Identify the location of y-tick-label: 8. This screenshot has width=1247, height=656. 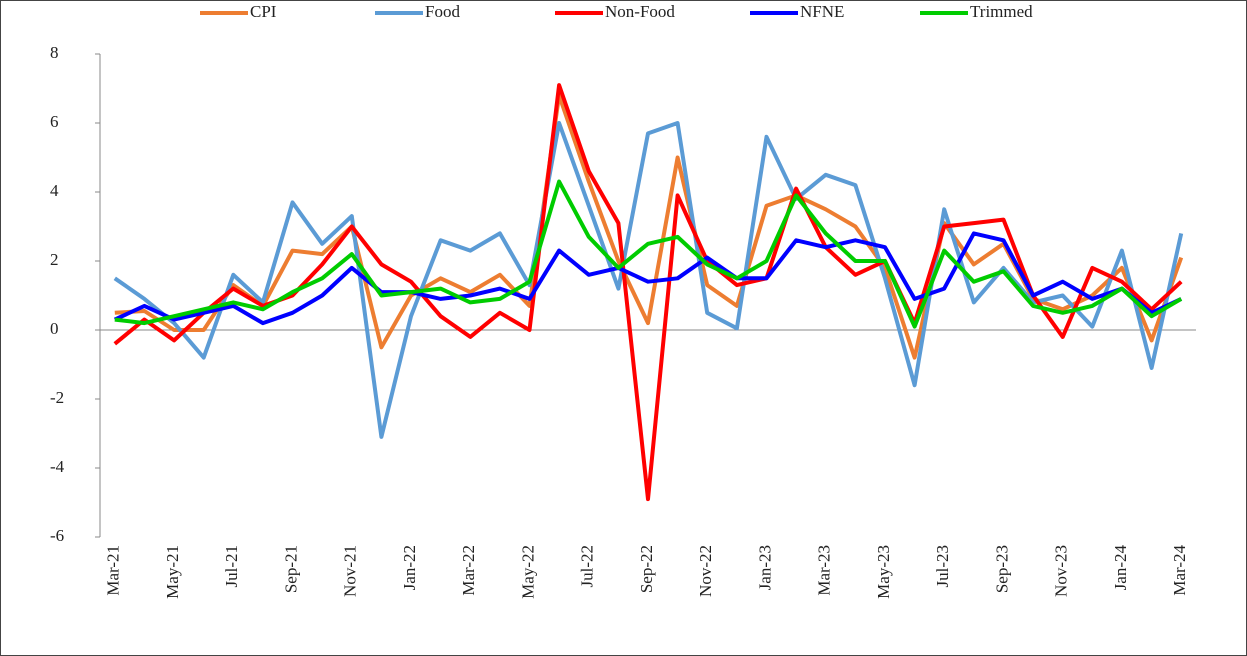
(54, 52).